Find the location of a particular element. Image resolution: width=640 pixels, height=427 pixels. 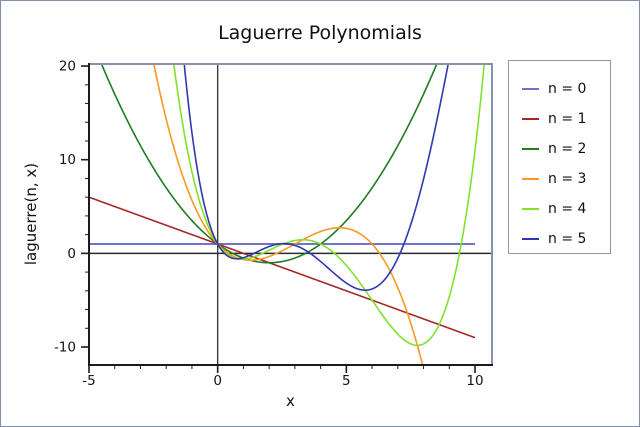

legend-item: n = 5 is located at coordinates (559, 239).